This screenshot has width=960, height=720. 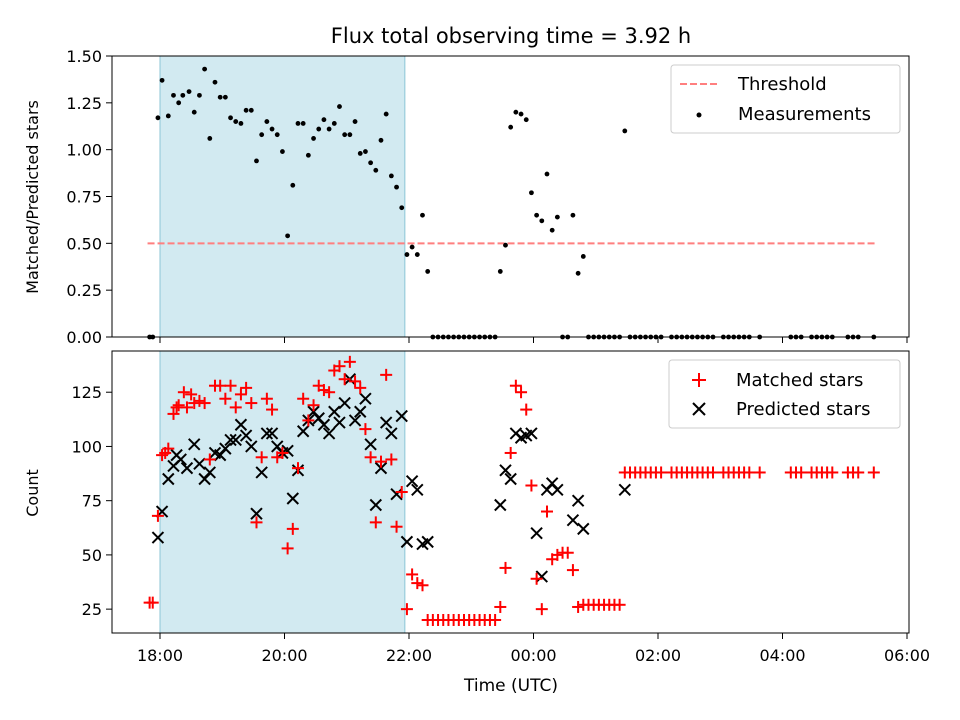 I want to click on ratio-highlight-layer, so click(x=282, y=196).